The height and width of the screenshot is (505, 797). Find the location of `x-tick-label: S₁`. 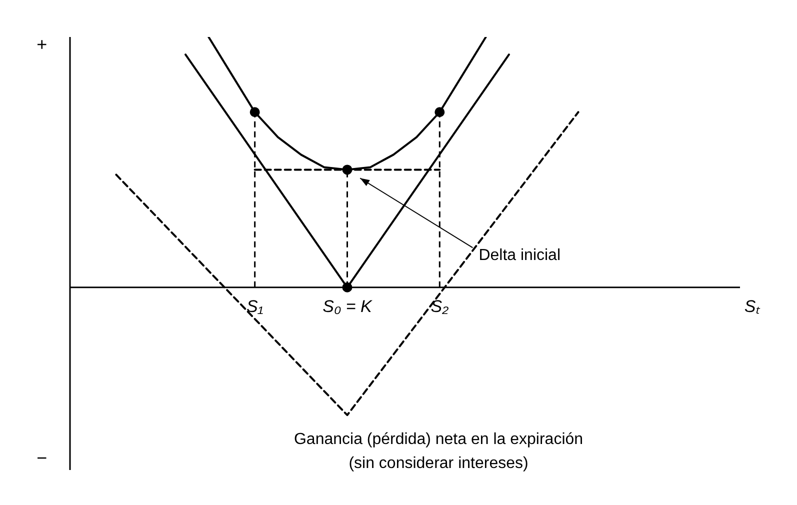

x-tick-label: S₁ is located at coordinates (255, 306).